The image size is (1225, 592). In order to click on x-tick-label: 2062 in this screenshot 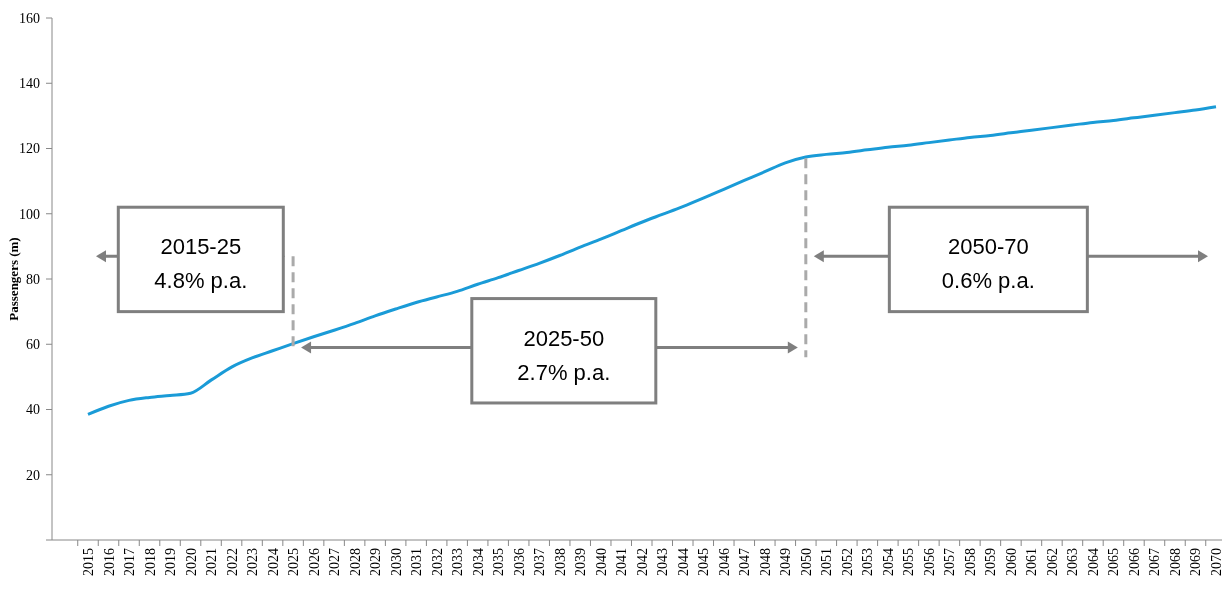, I will do `click(1052, 562)`.